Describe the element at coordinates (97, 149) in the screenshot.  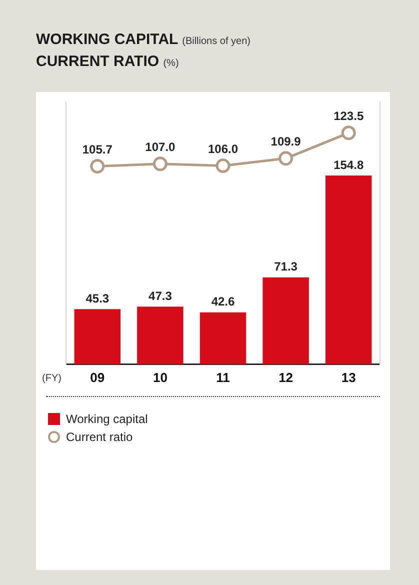
I see `data-label: 105.7` at that location.